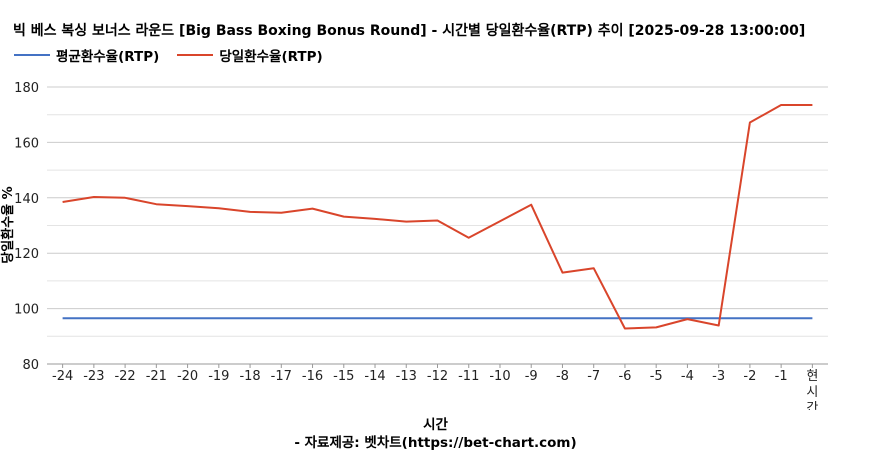 This screenshot has width=871, height=451. I want to click on x-tick-label: -20, so click(187, 376).